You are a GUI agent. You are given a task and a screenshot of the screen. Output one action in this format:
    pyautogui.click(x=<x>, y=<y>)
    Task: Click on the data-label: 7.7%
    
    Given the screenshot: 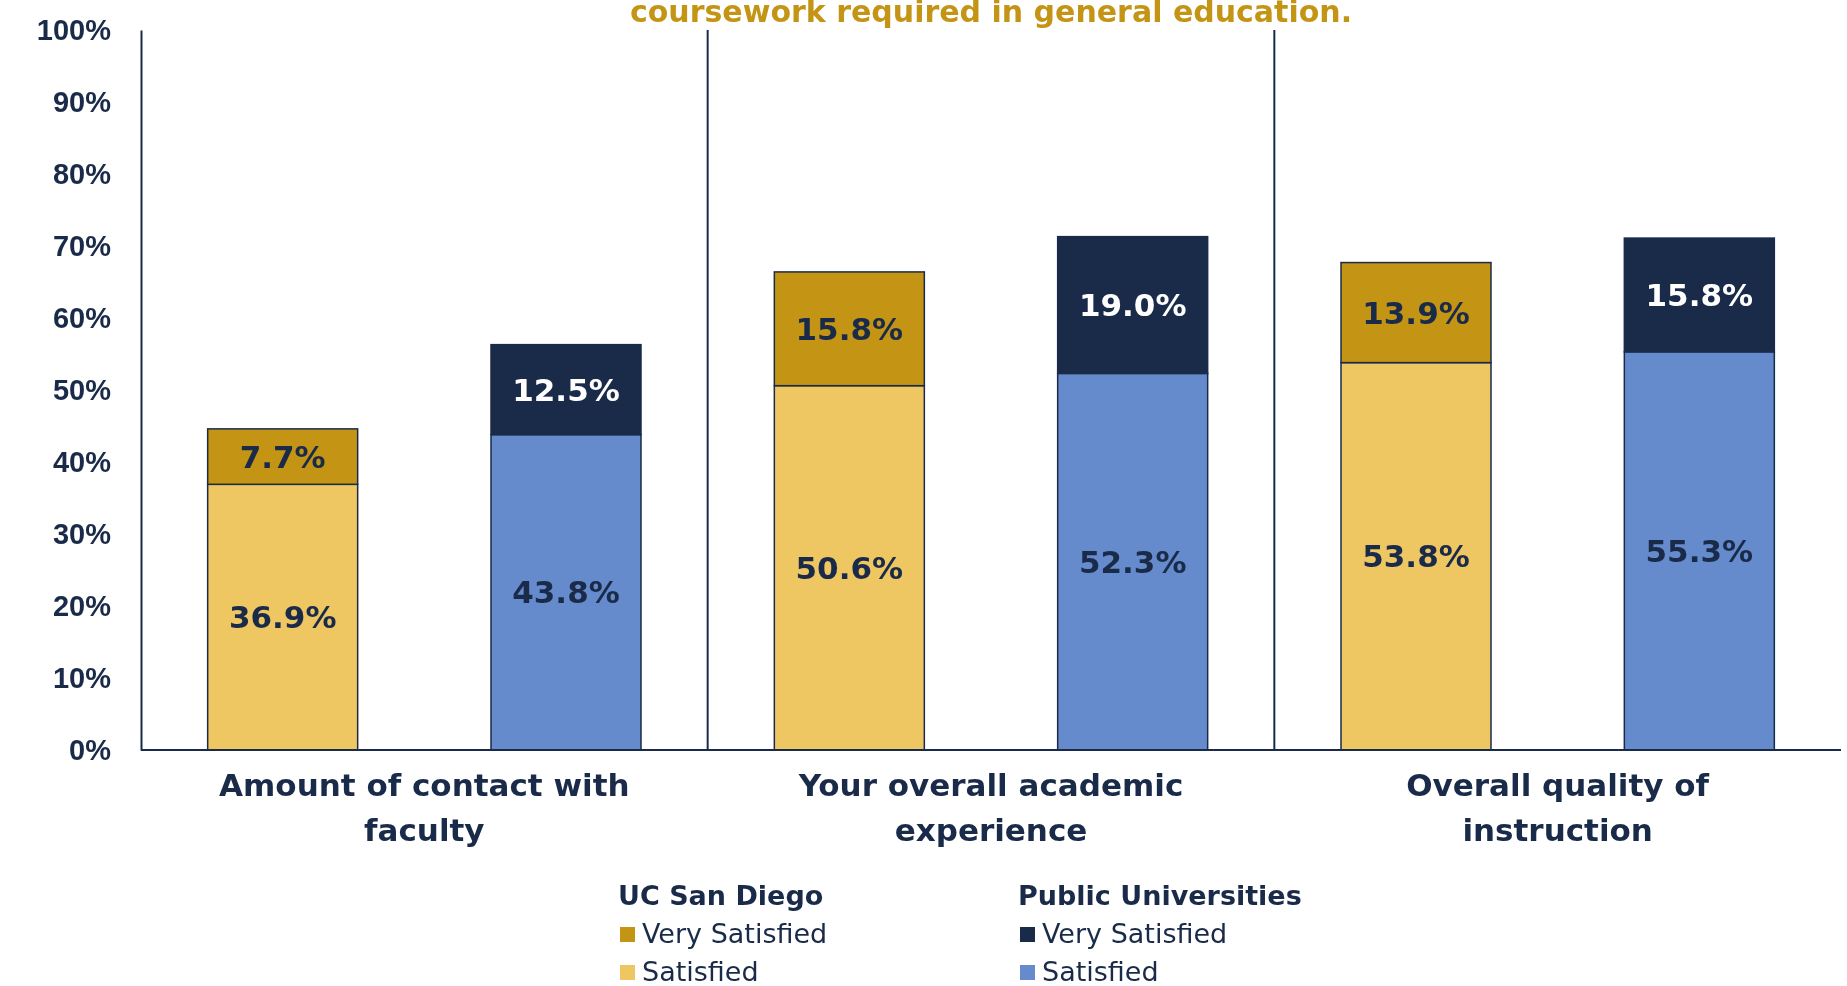 What is the action you would take?
    pyautogui.click(x=282, y=456)
    